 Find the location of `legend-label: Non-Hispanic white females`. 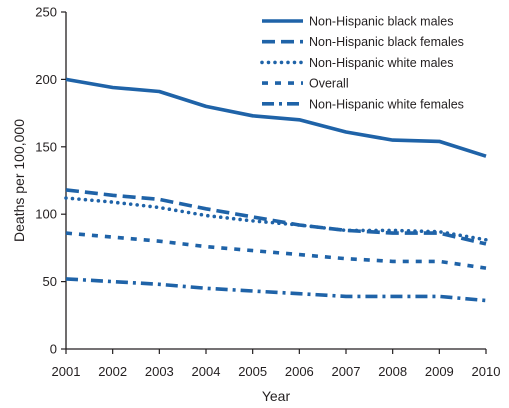

legend-label: Non-Hispanic white females is located at coordinates (386, 104).